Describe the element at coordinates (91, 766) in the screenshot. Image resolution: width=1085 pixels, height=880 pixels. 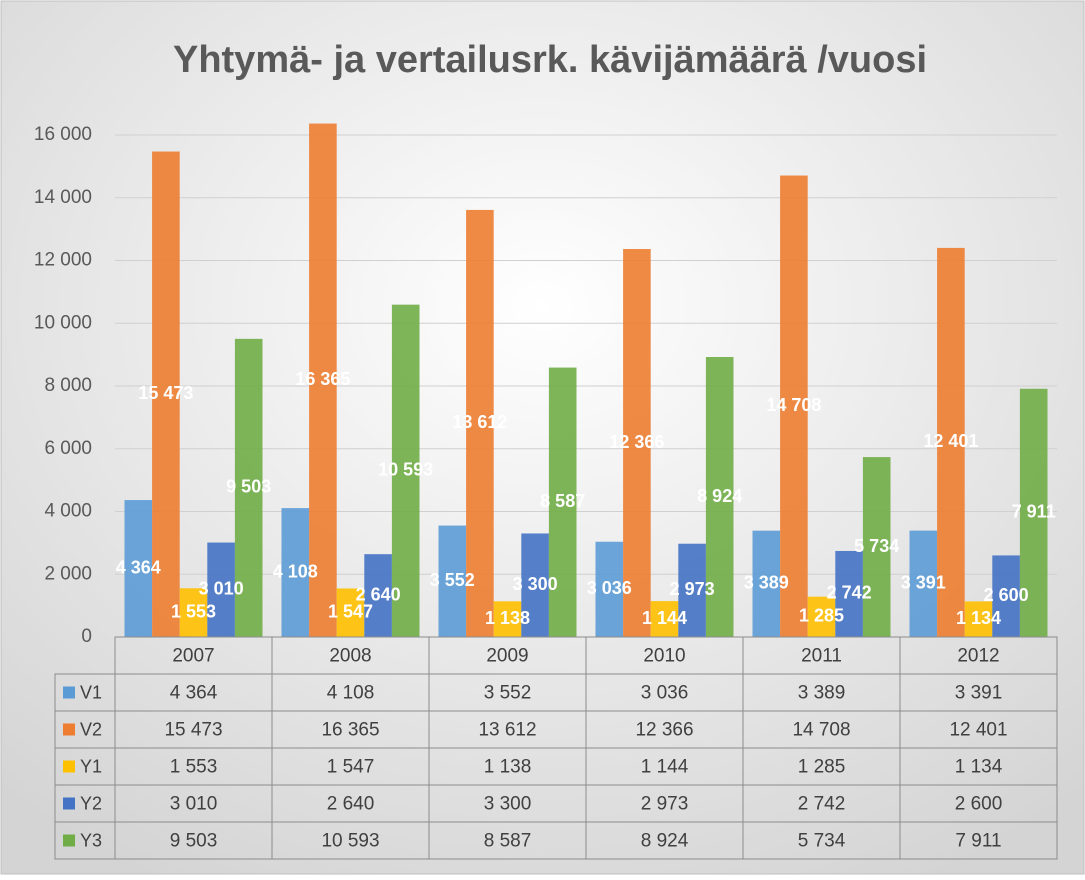
I see `legend-label: Y1` at that location.